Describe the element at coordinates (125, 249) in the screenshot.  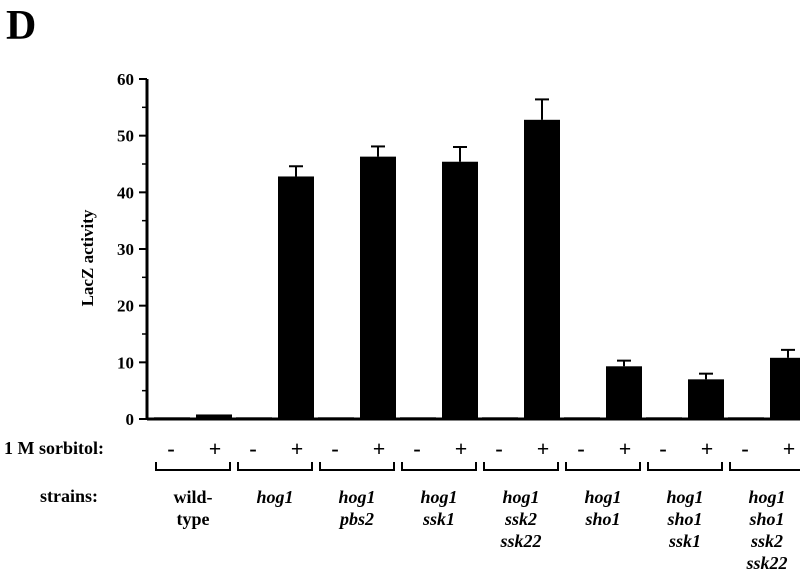
I see `y-tick-label: 30` at that location.